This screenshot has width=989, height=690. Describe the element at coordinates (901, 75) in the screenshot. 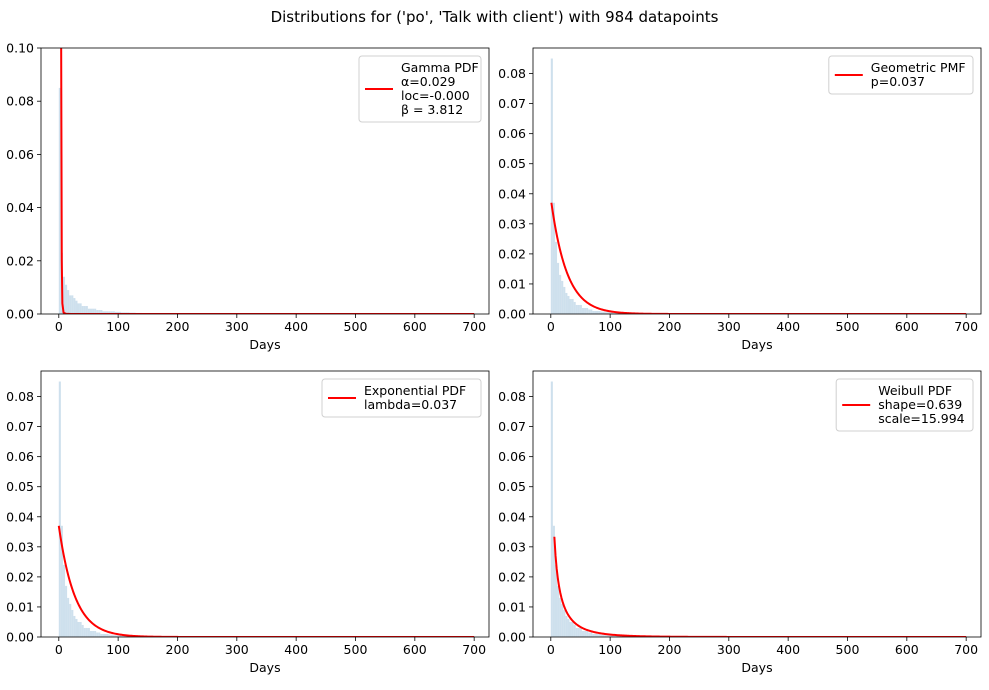

I see `legend-box` at that location.